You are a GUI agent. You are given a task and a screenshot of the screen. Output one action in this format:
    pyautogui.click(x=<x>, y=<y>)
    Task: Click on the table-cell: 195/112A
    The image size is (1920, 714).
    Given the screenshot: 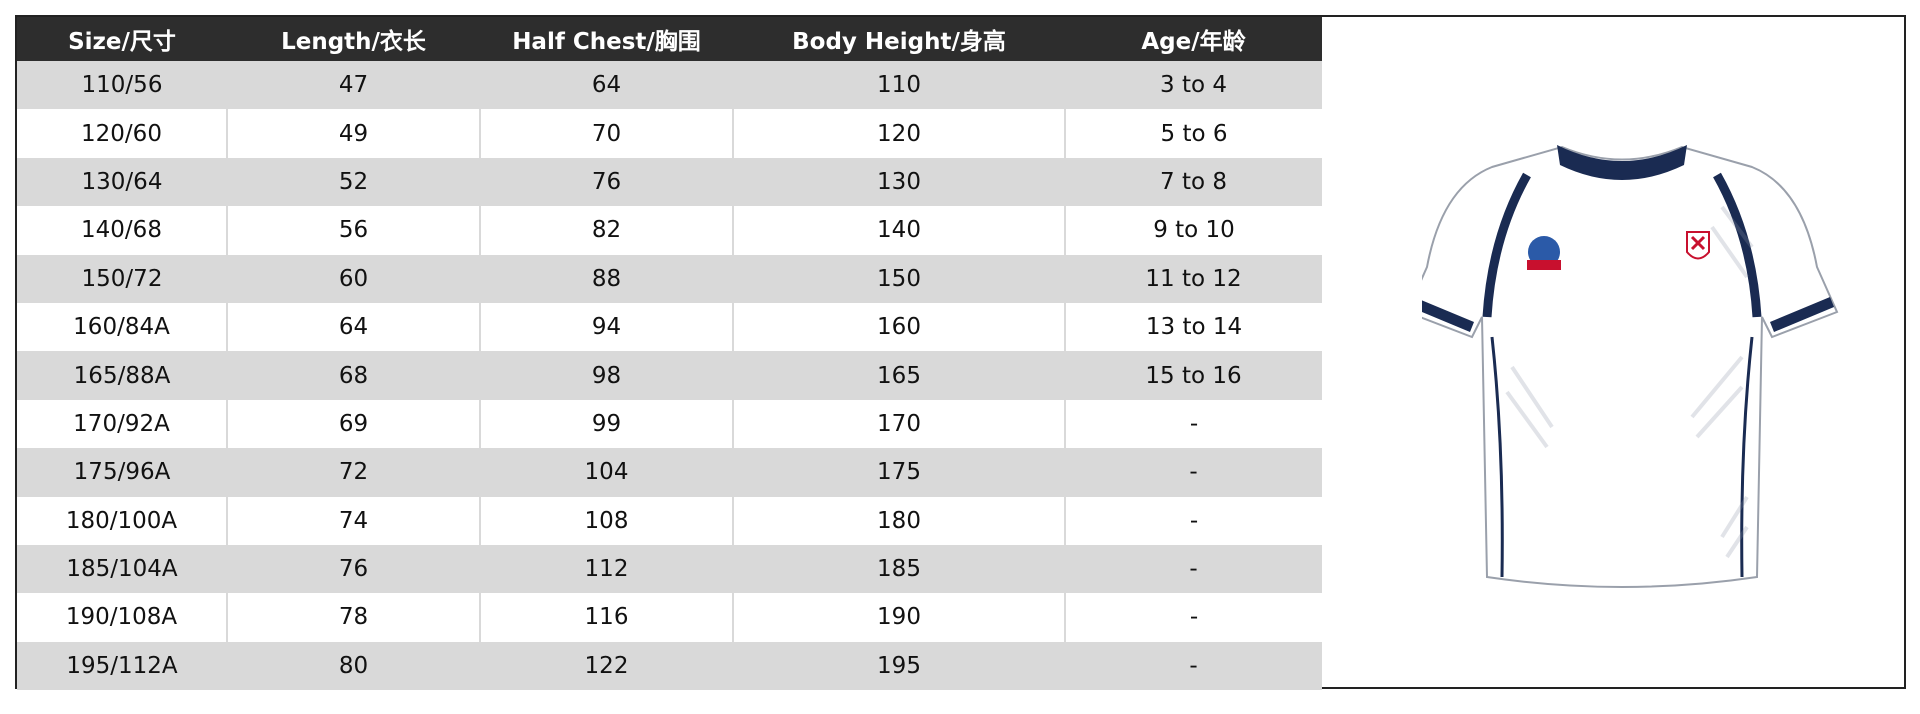 What is the action you would take?
    pyautogui.click(x=122, y=666)
    